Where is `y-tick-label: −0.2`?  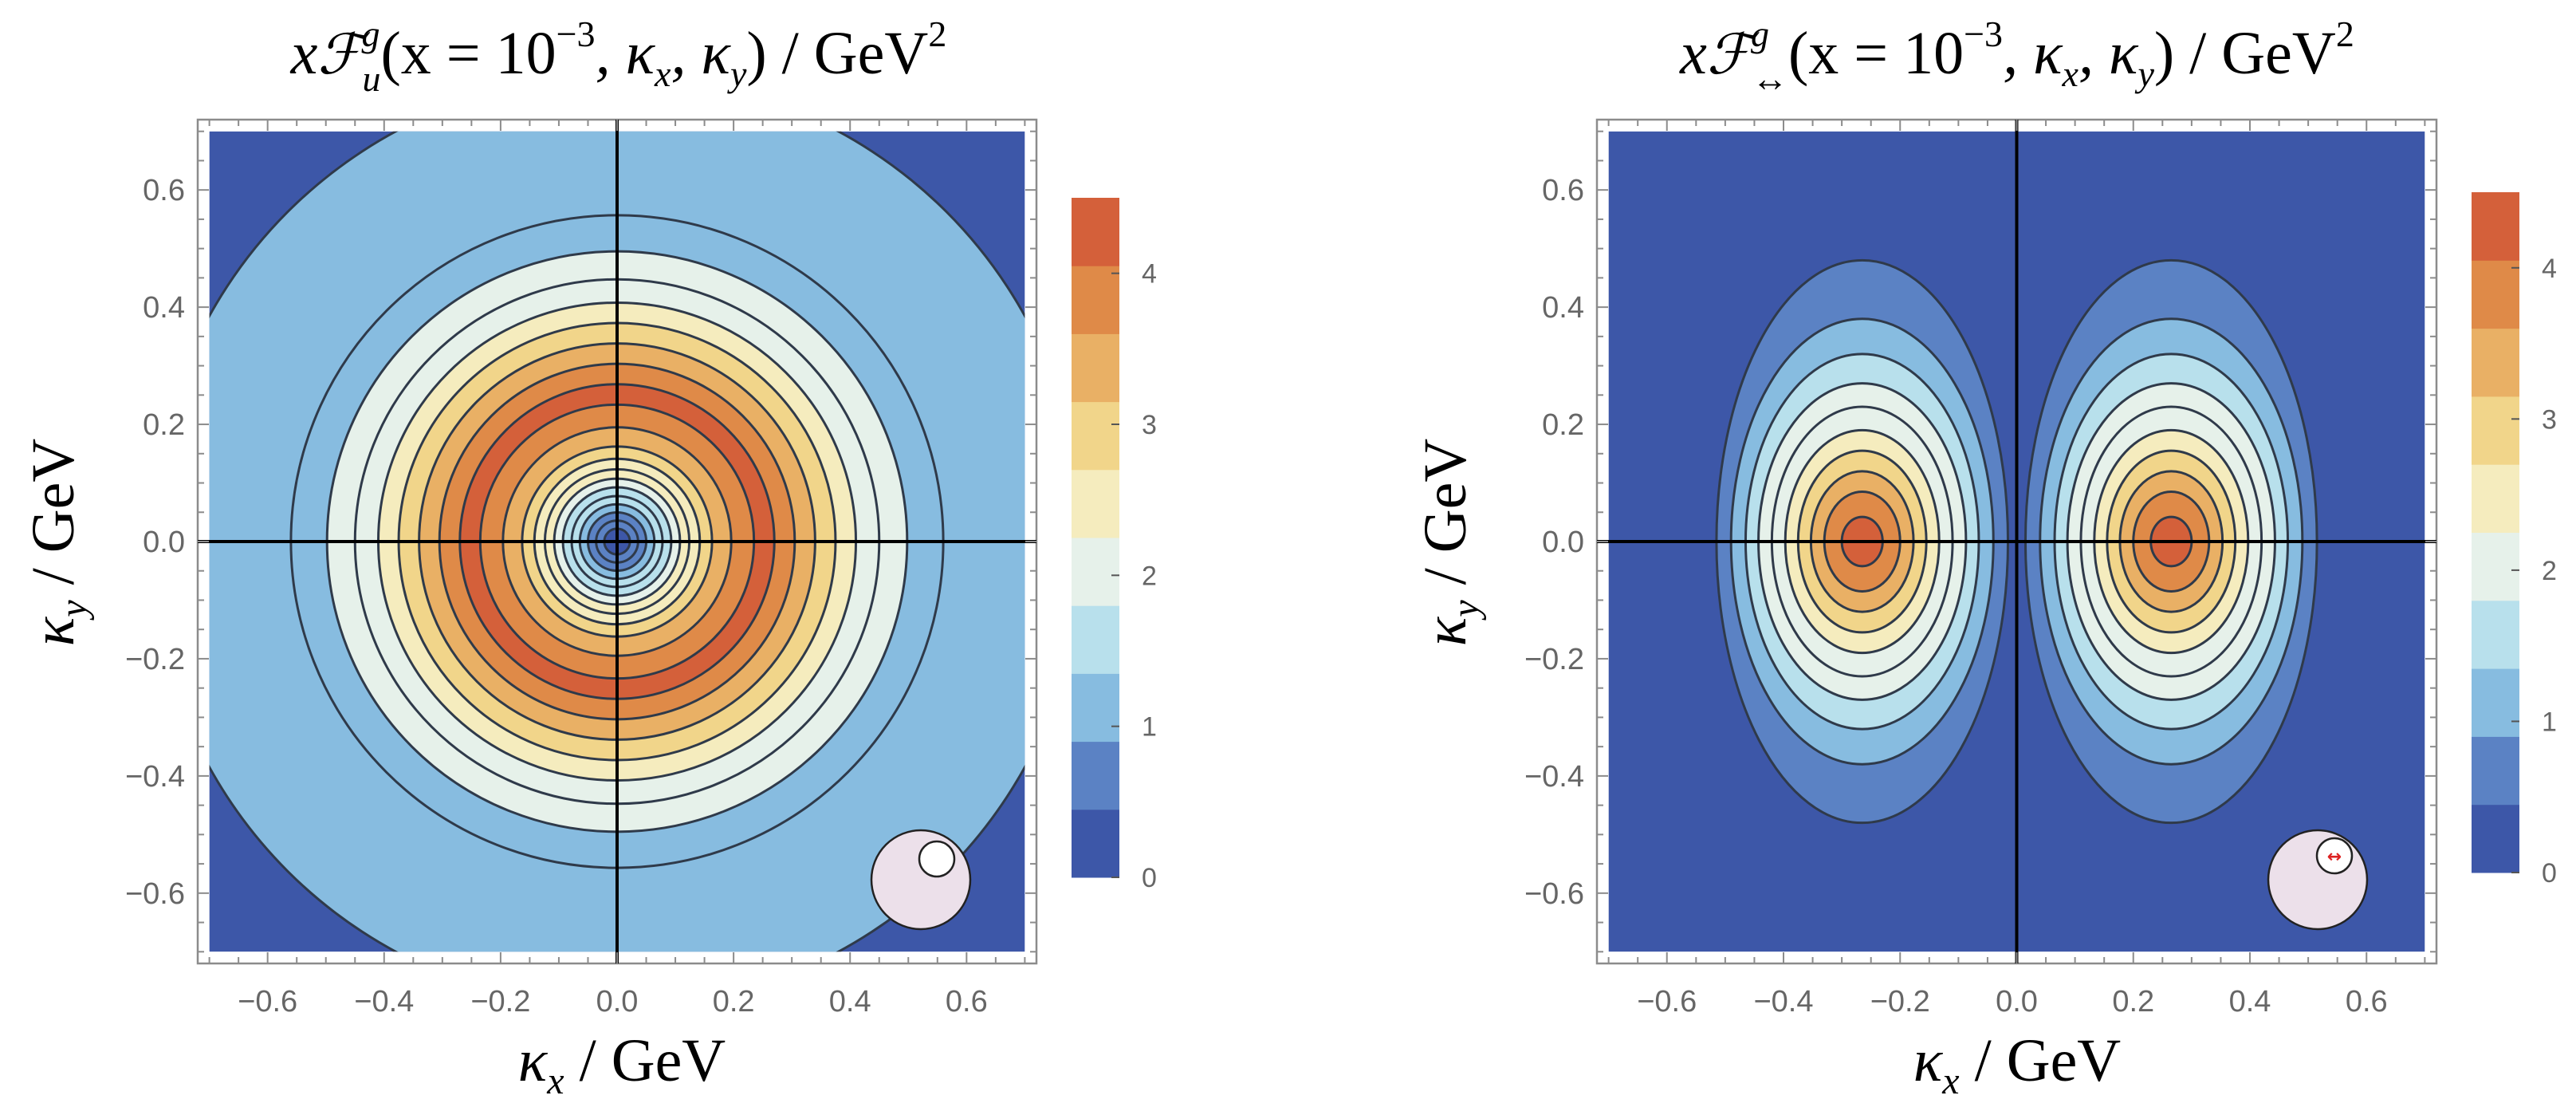 y-tick-label: −0.2 is located at coordinates (155, 660).